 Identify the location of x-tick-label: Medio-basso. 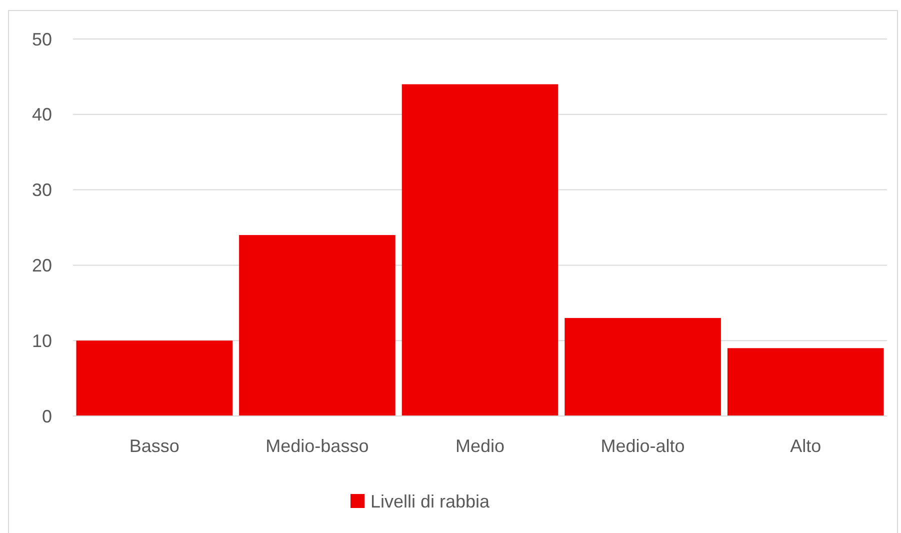
(317, 446).